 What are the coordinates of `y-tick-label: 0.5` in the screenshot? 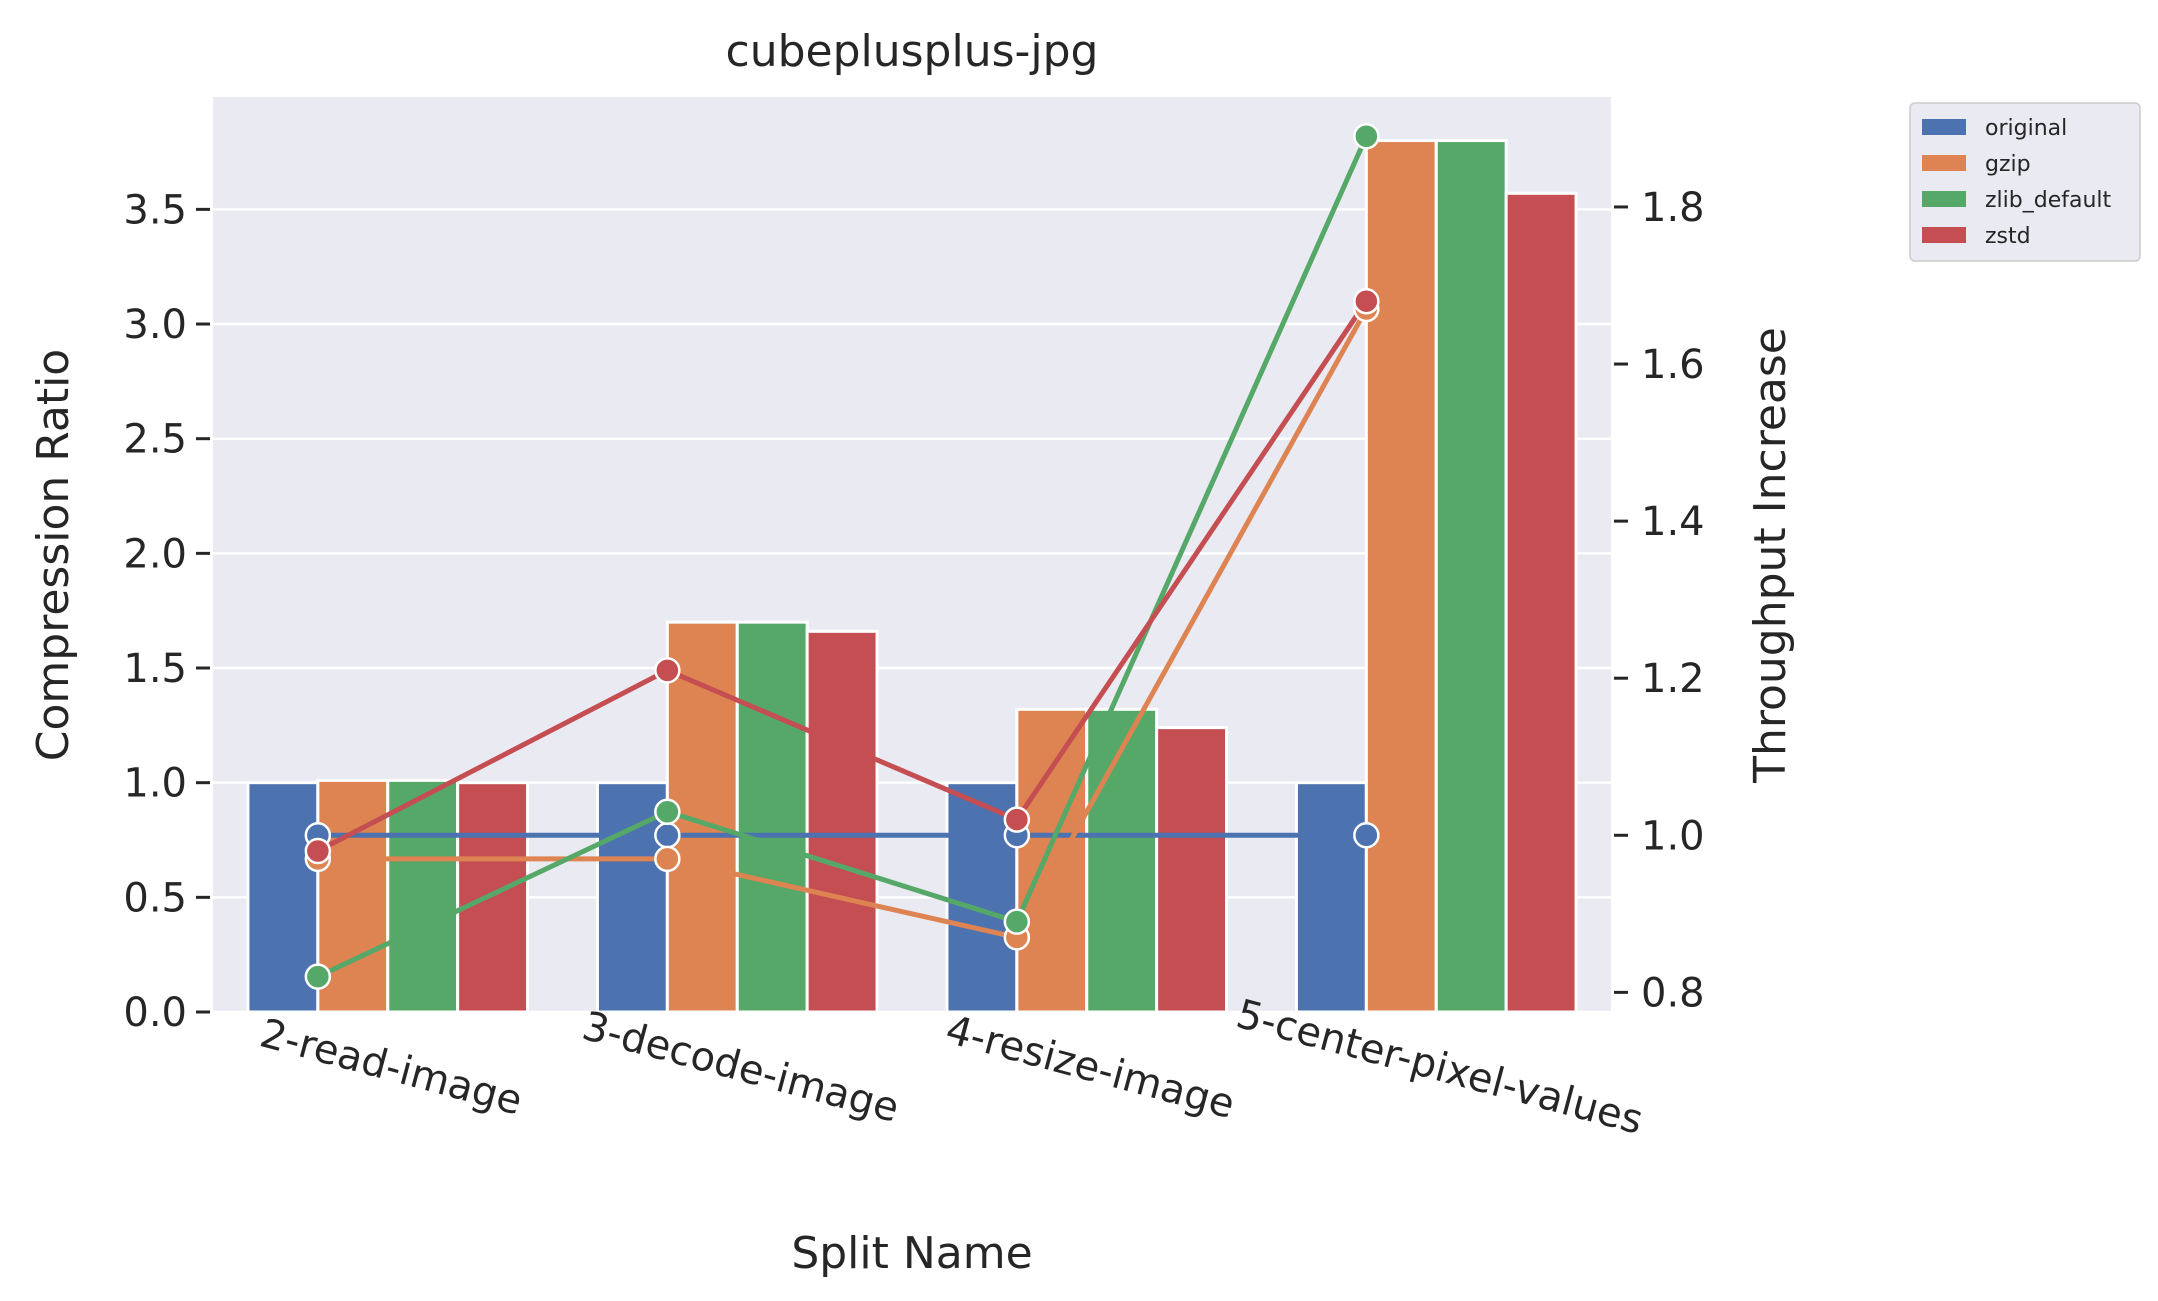 It's located at (155, 898).